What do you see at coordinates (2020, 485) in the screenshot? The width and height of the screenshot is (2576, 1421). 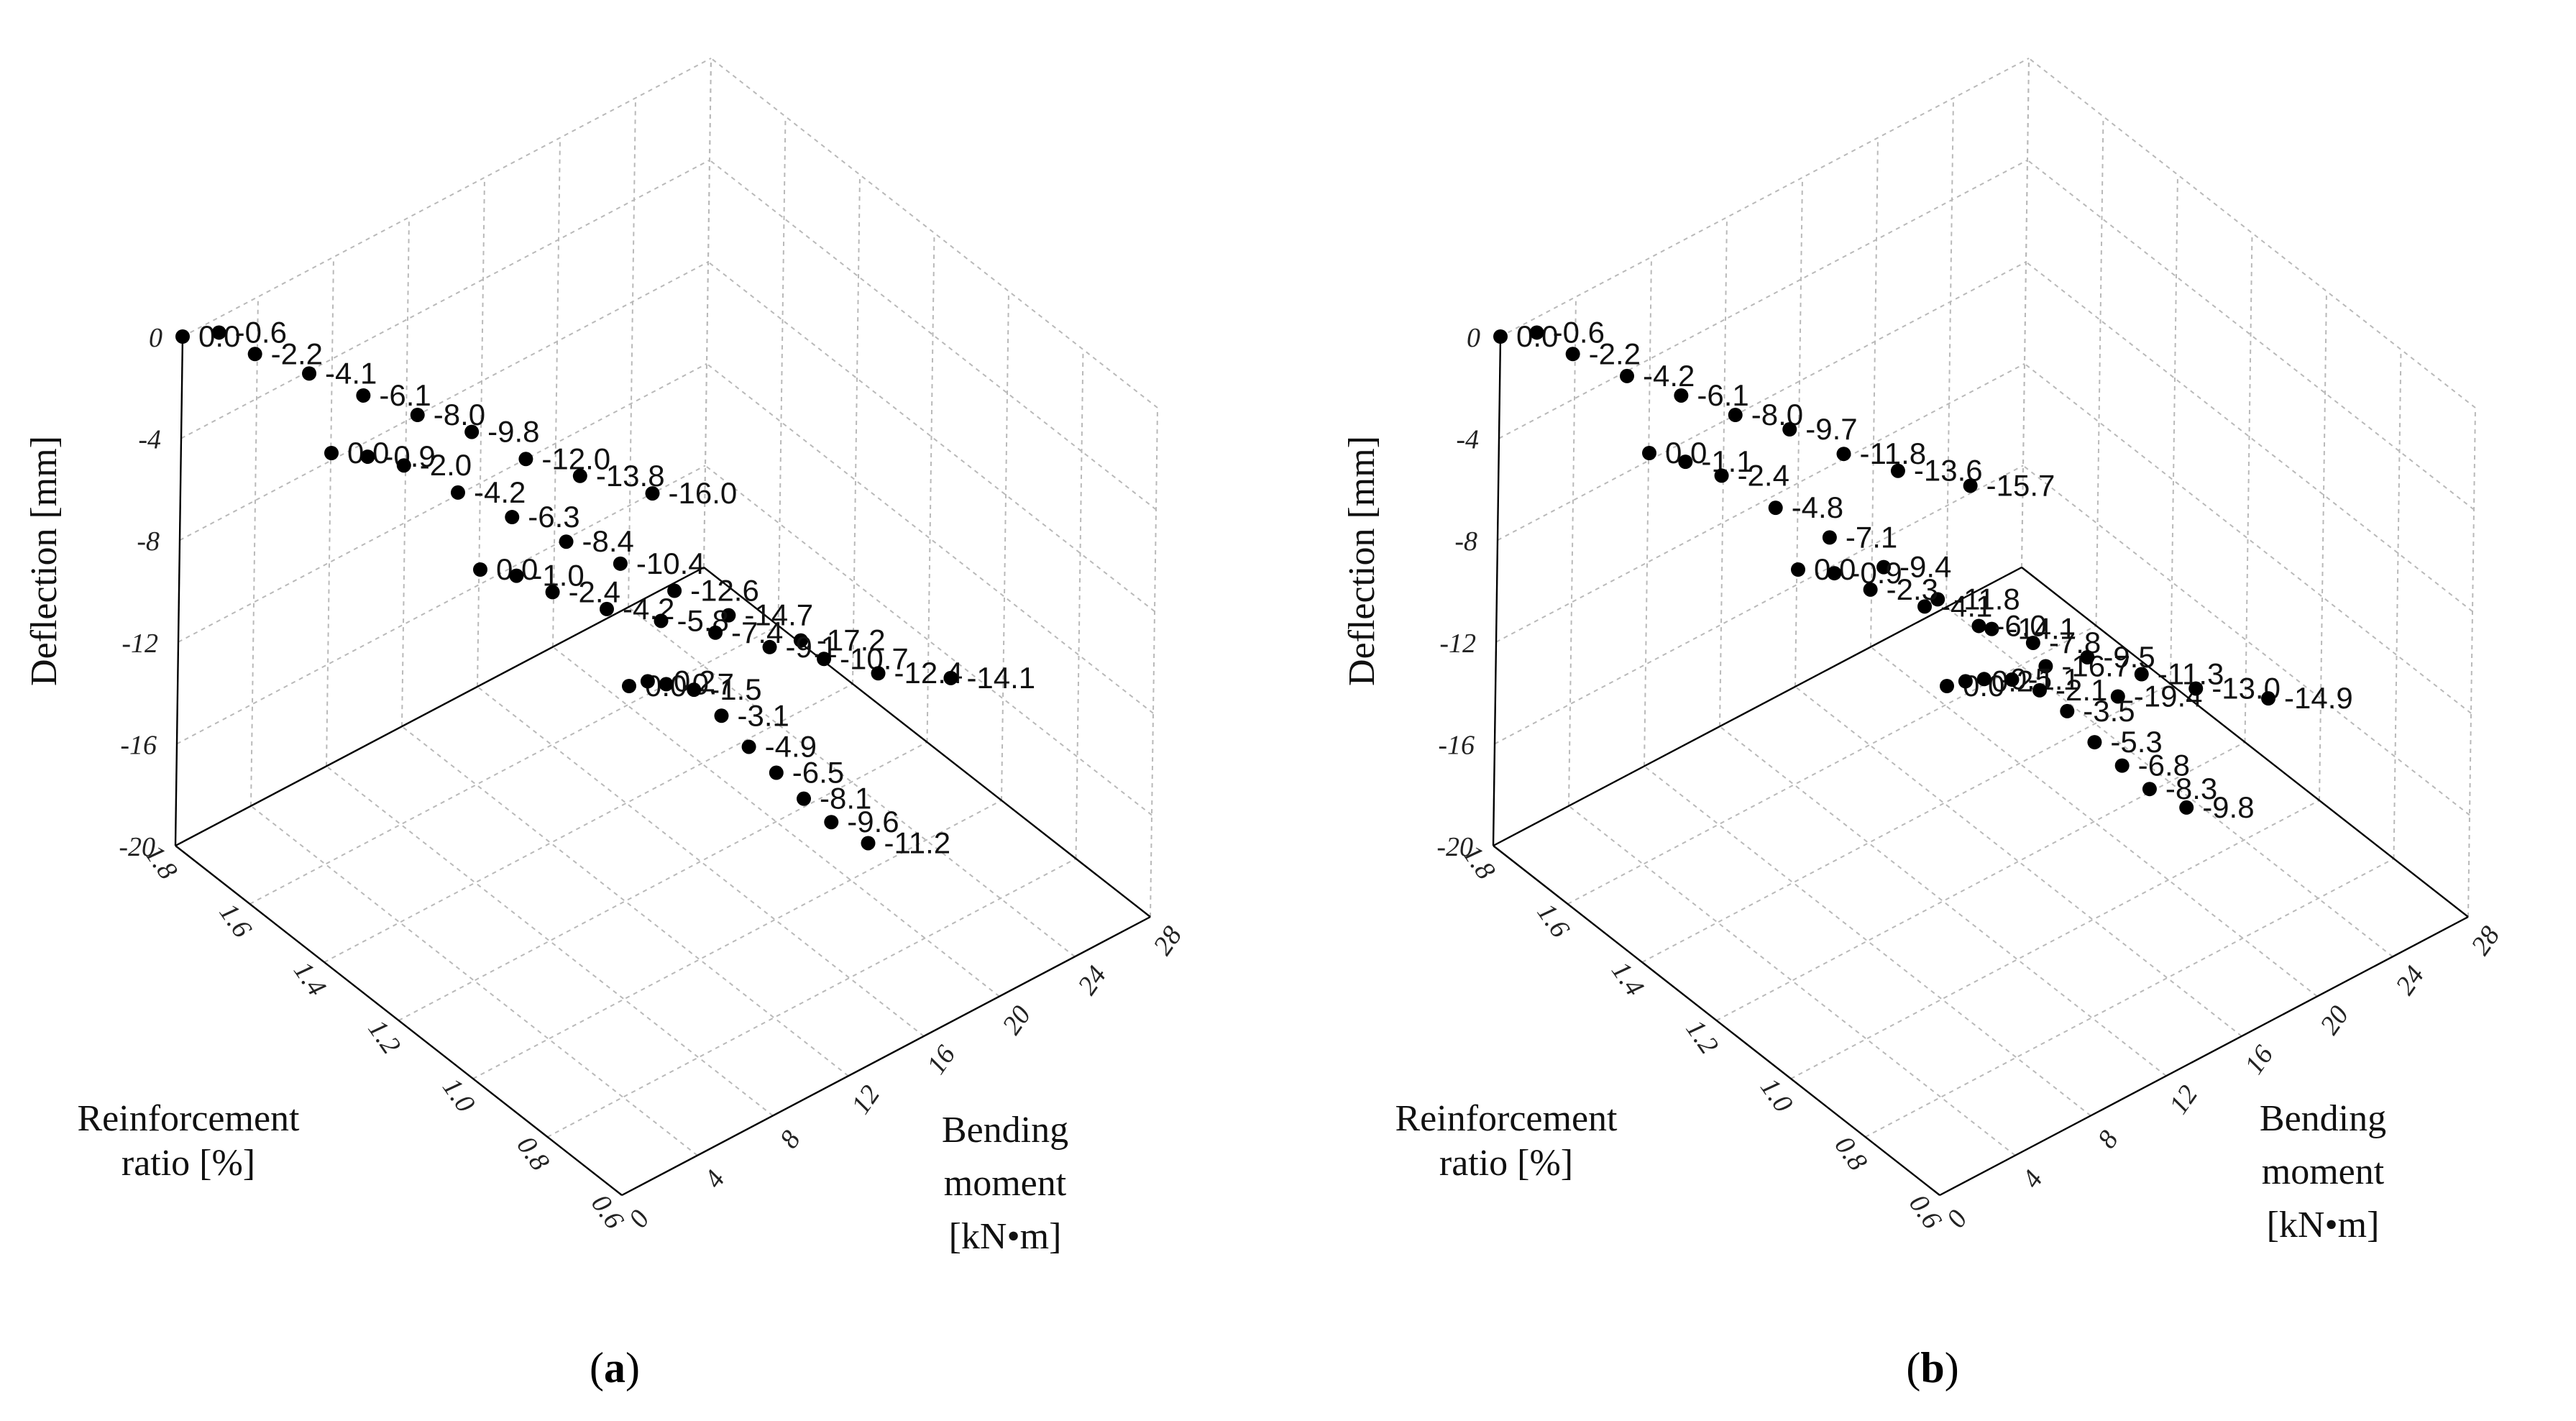 I see `data-label: -15.7` at bounding box center [2020, 485].